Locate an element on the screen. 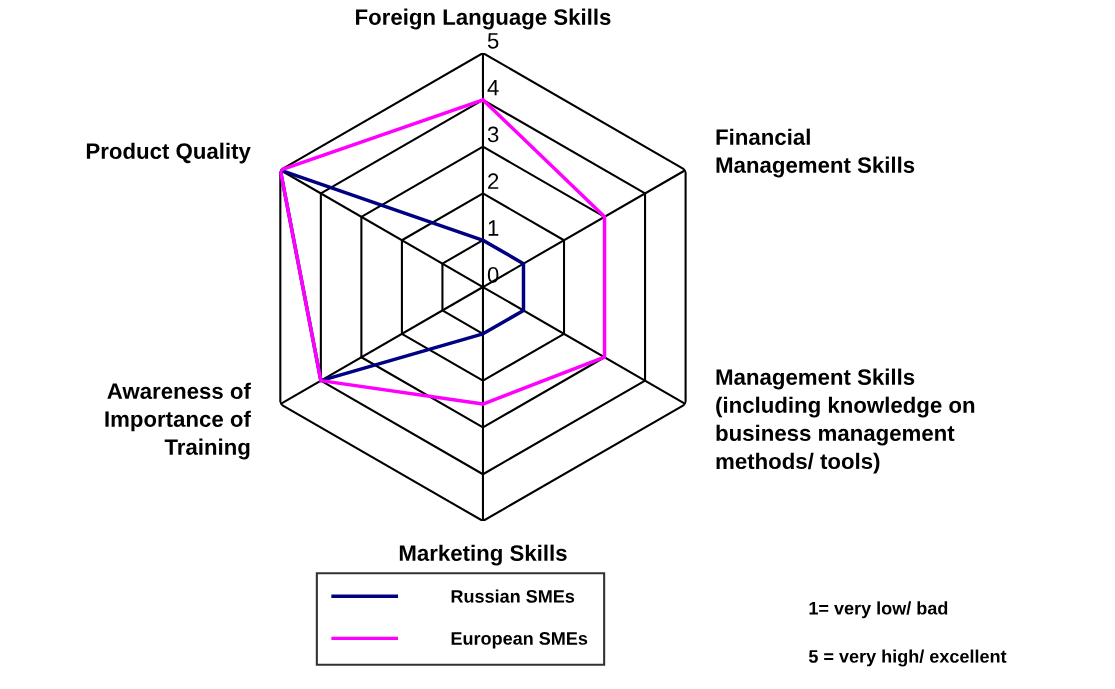 The image size is (1115, 689). y-tick-label: 3 is located at coordinates (493, 134).